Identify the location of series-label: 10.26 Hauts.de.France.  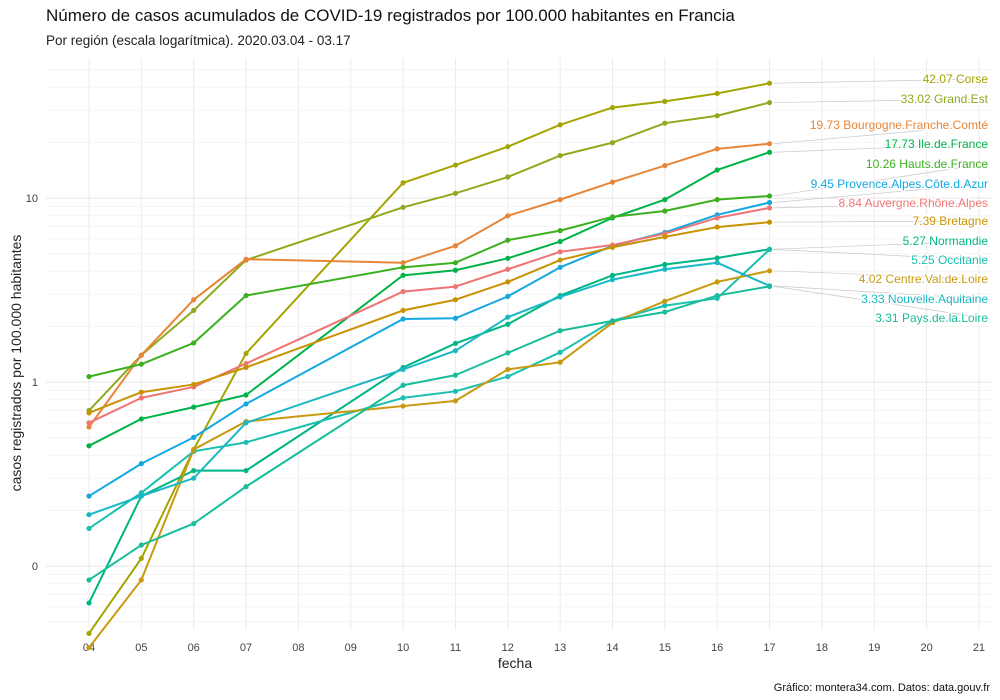
(927, 164).